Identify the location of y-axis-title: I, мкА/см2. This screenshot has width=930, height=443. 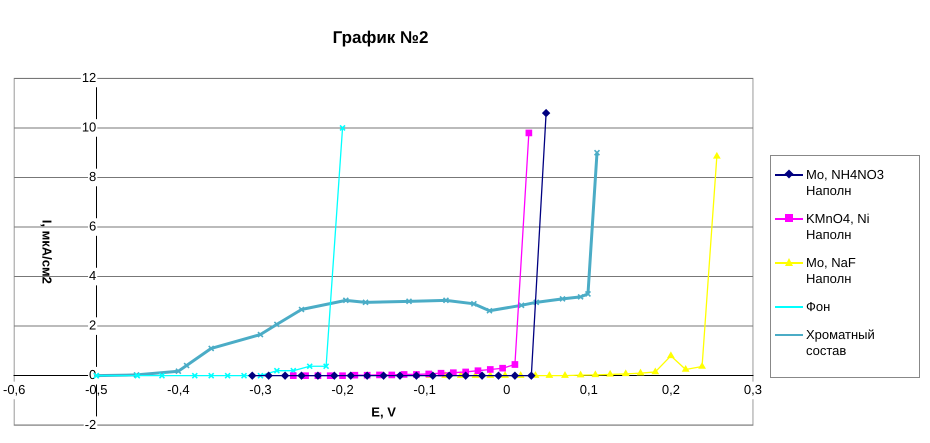
(46, 252).